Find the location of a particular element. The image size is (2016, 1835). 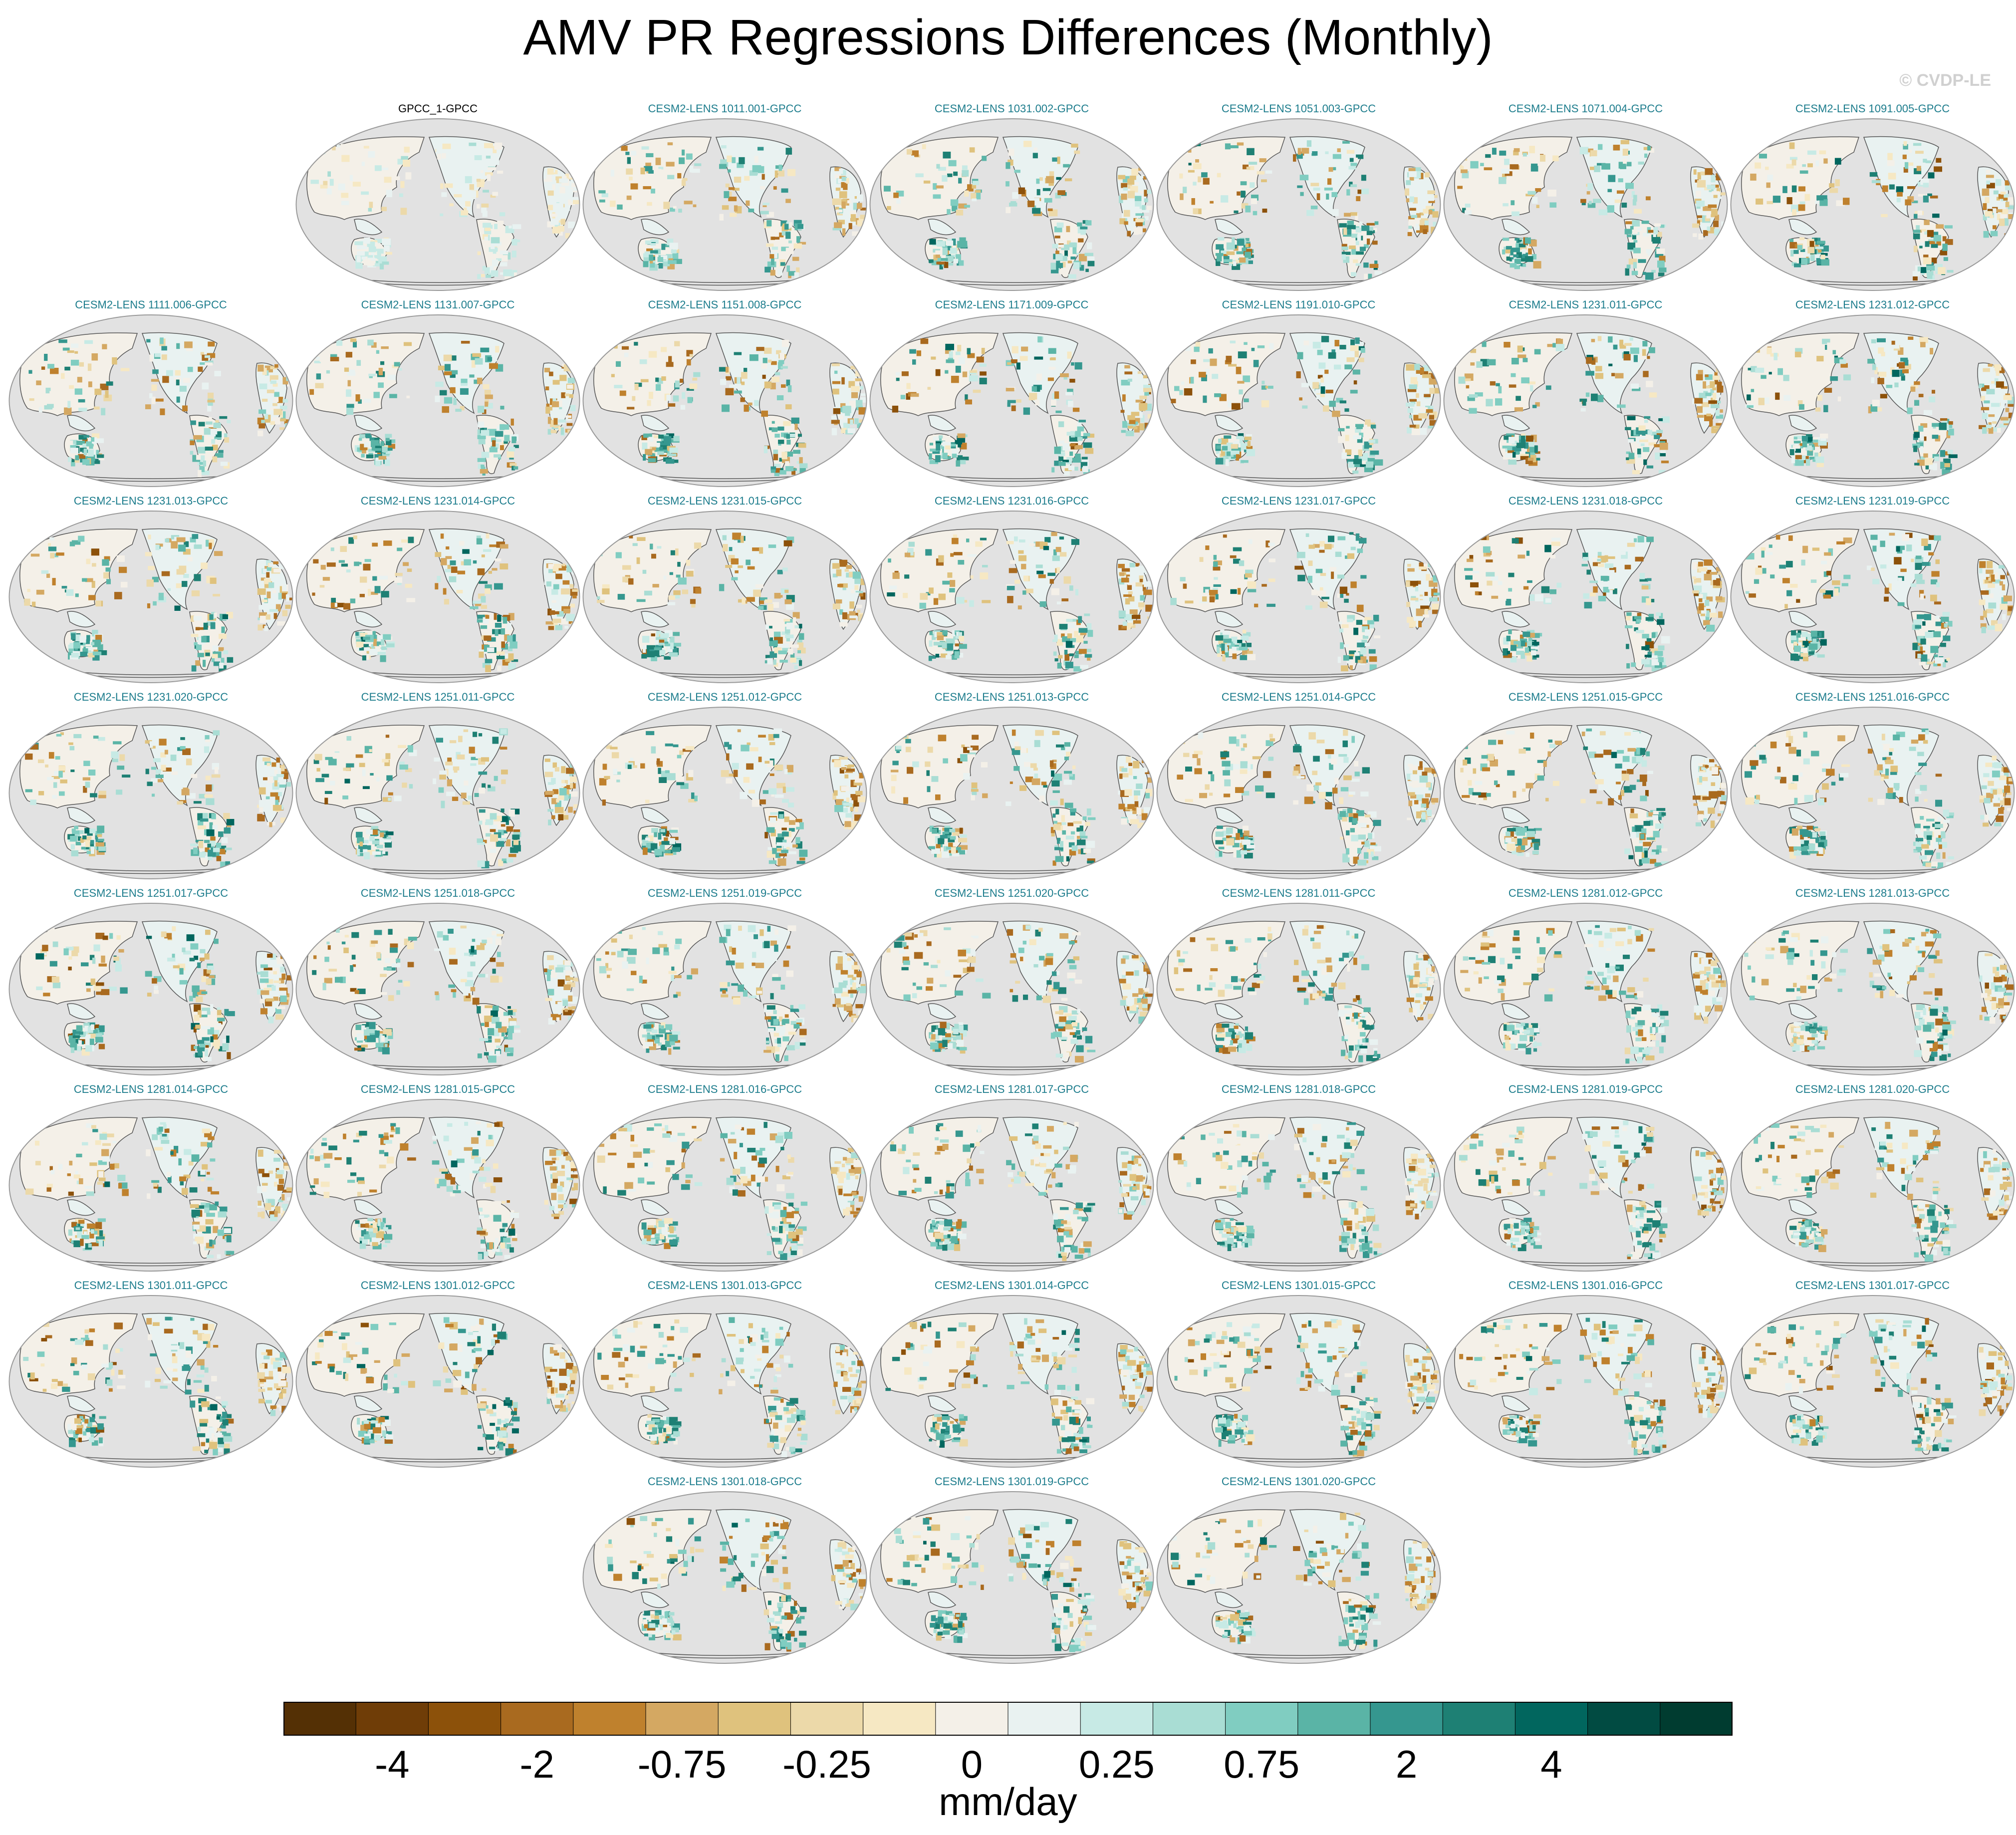

panel-title: CESM2-LENS 1011.001-GPCC is located at coordinates (725, 108).